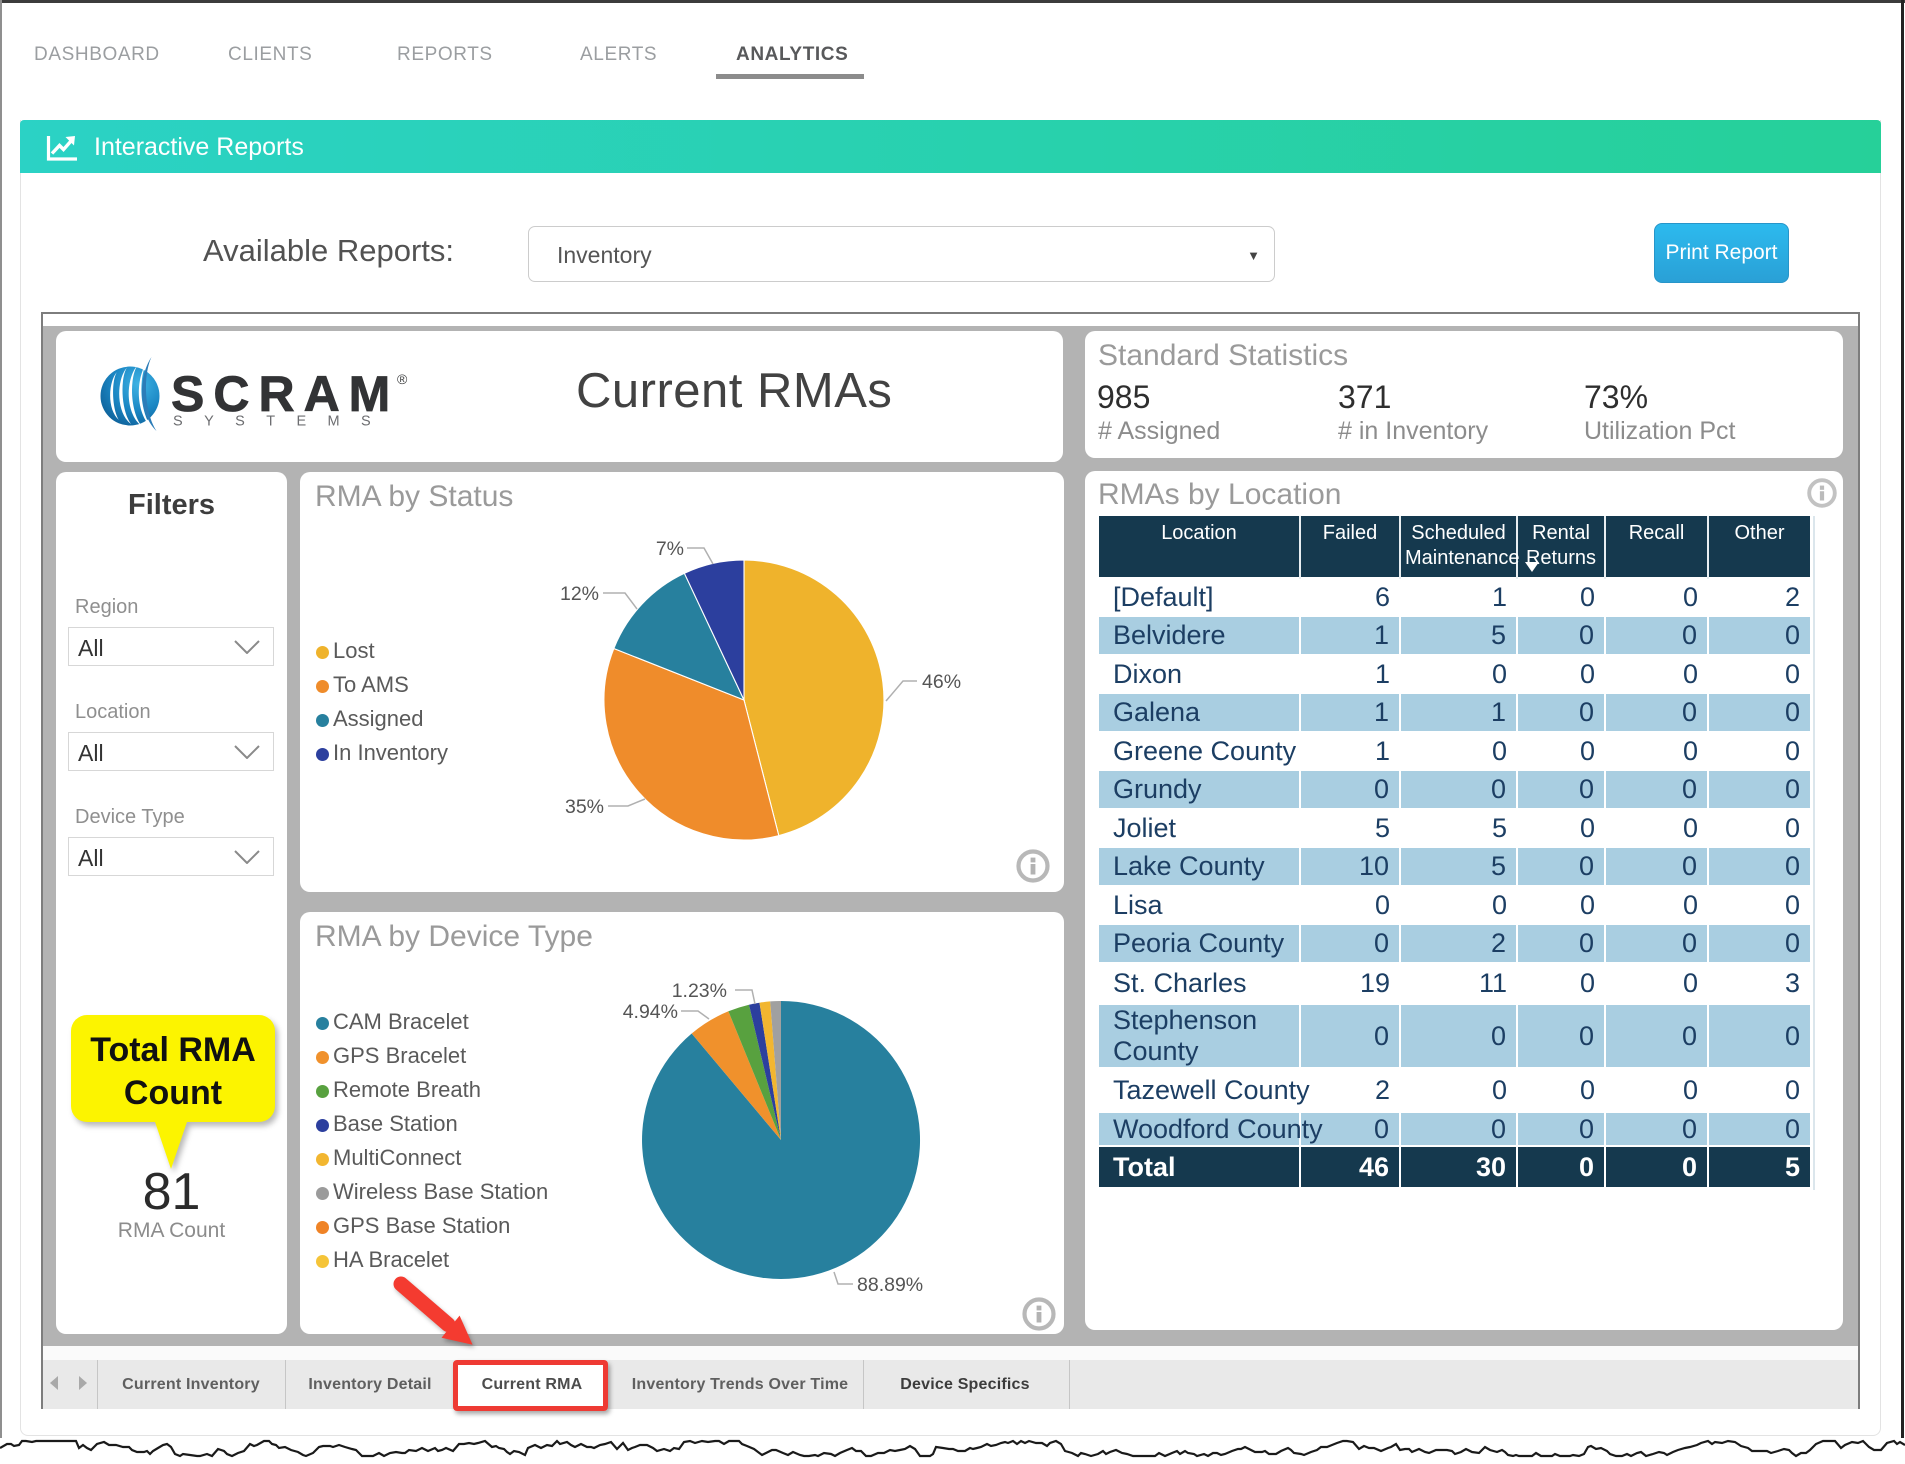 Image resolution: width=1905 pixels, height=1464 pixels. What do you see at coordinates (670, 549) in the screenshot?
I see `svg-text: 7%` at bounding box center [670, 549].